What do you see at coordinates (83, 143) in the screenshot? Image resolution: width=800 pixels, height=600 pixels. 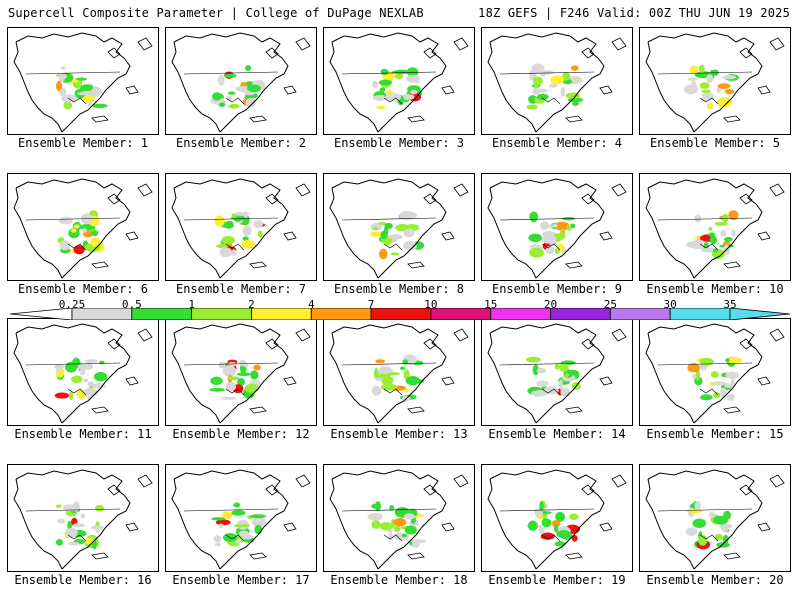 I see `member-caption: Ensemble Member: 1` at bounding box center [83, 143].